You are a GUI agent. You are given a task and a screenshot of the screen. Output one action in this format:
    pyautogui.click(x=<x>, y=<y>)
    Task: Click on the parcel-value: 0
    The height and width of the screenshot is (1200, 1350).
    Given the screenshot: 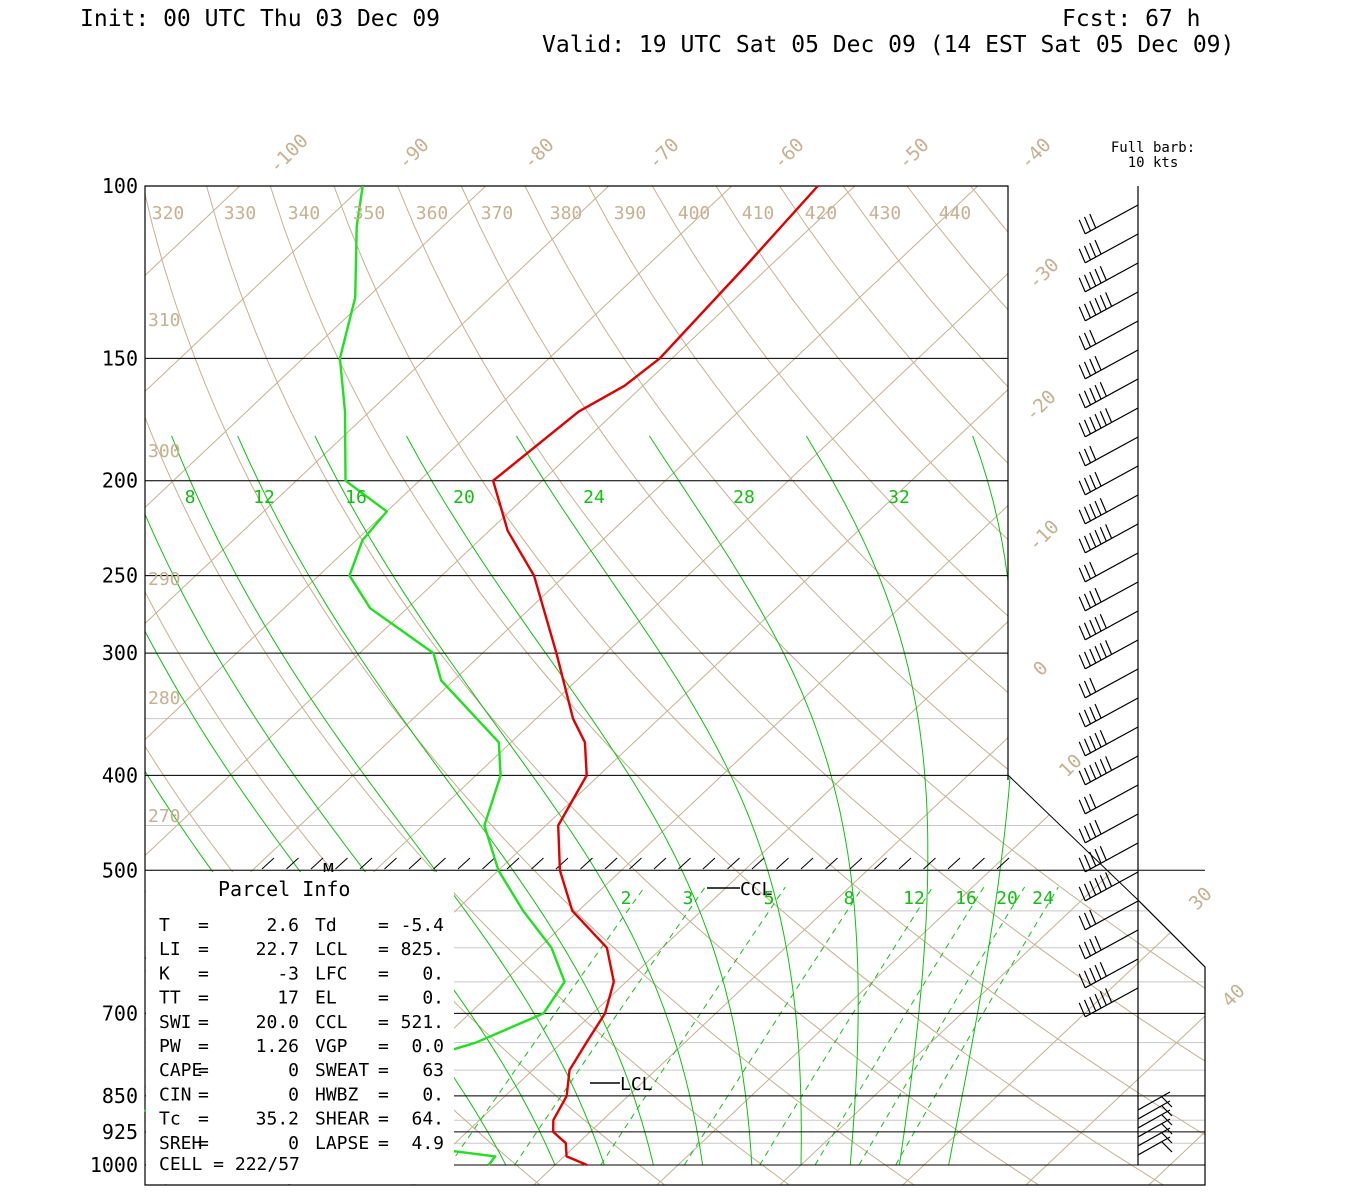 What is the action you would take?
    pyautogui.click(x=293, y=1094)
    